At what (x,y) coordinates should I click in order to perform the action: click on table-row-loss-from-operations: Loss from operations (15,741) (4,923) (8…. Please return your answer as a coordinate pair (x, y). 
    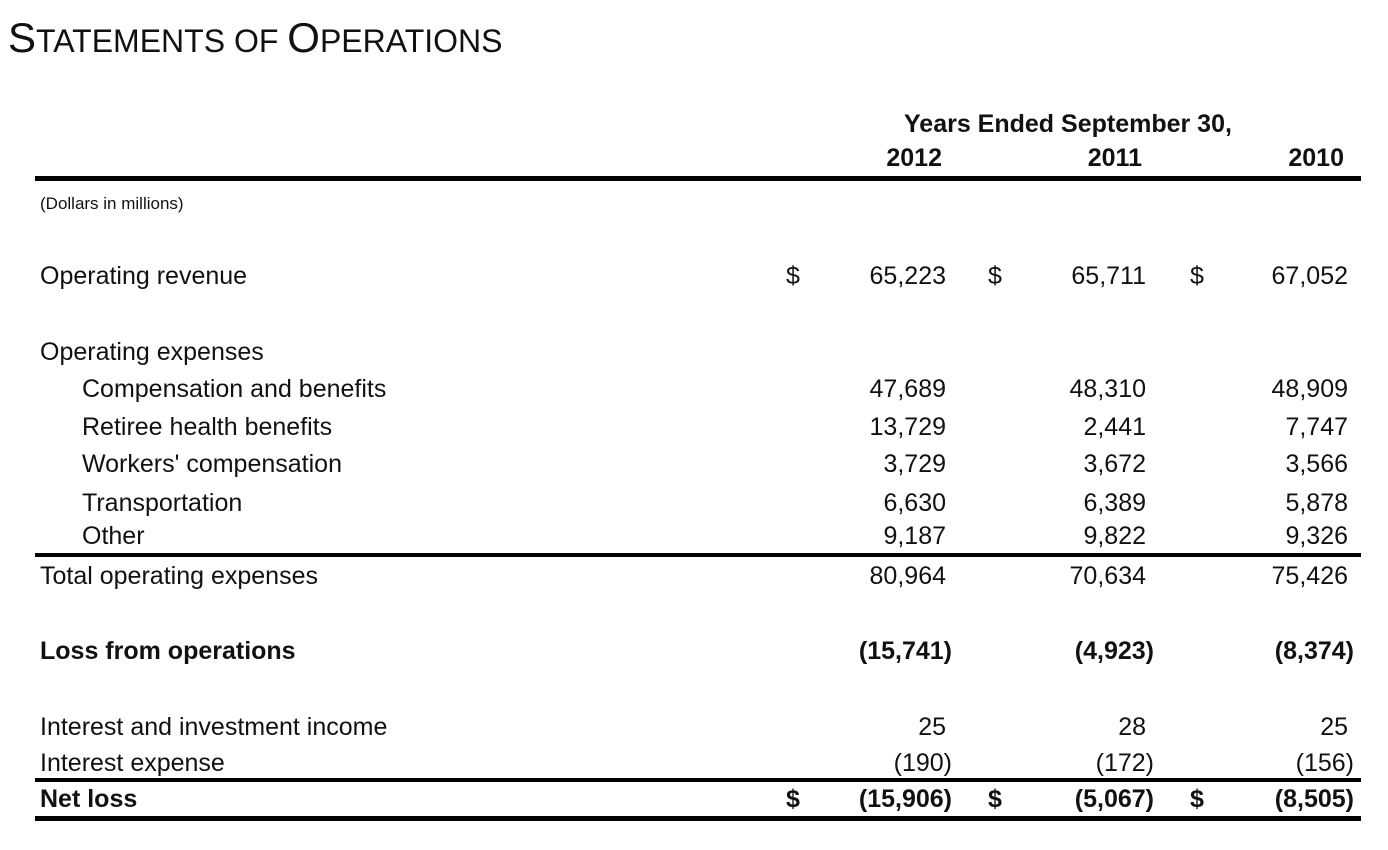
    Looking at the image, I should click on (694, 652).